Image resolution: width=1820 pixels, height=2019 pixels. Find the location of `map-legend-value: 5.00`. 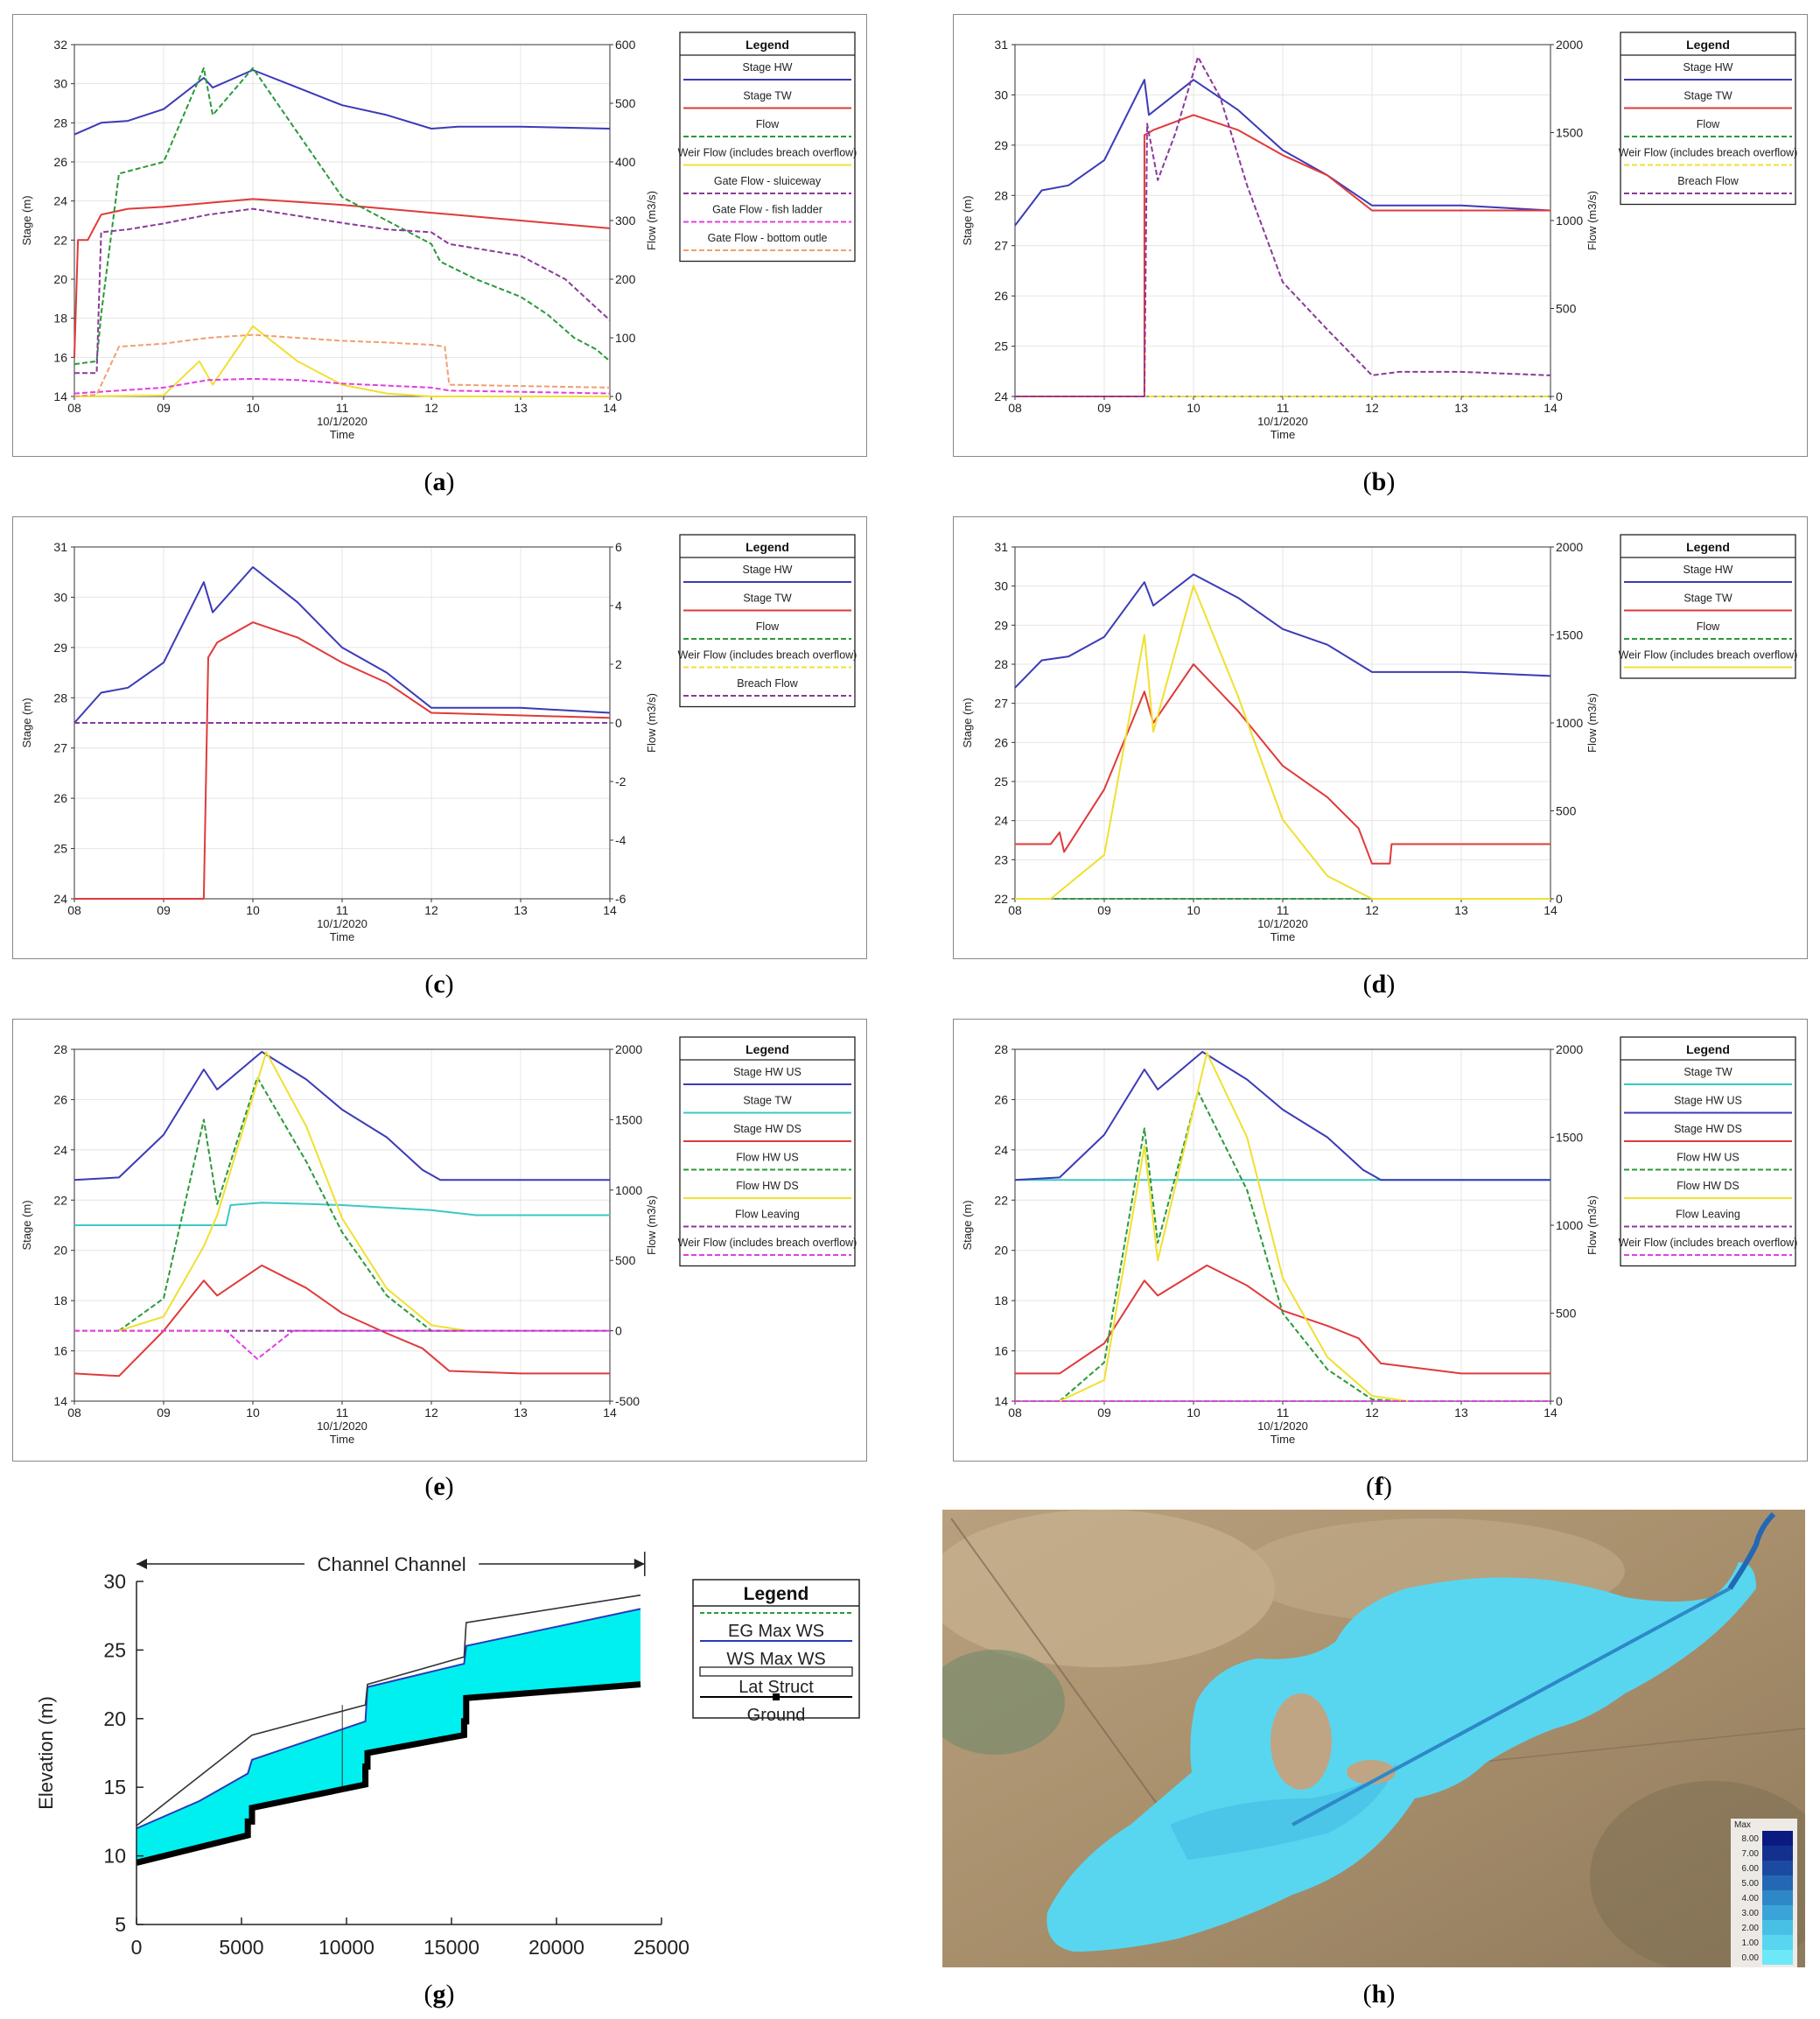

map-legend-value: 5.00 is located at coordinates (1751, 1884).